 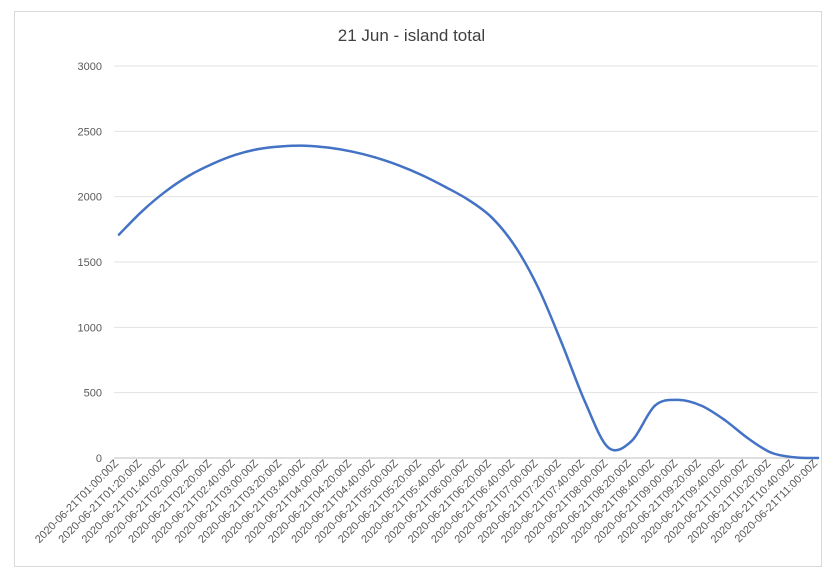 What do you see at coordinates (90, 263) in the screenshot?
I see `y-tick-label: 1500` at bounding box center [90, 263].